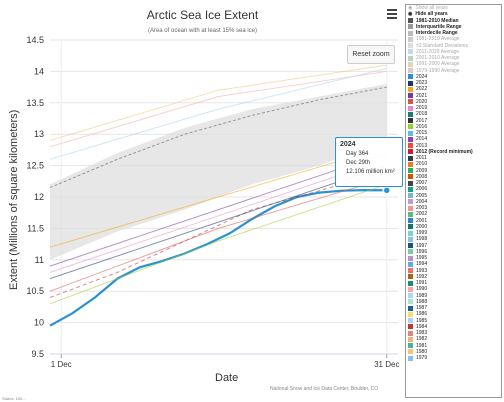 This screenshot has height=402, width=504. What do you see at coordinates (422, 345) in the screenshot?
I see `legend-label: 1981` at bounding box center [422, 345].